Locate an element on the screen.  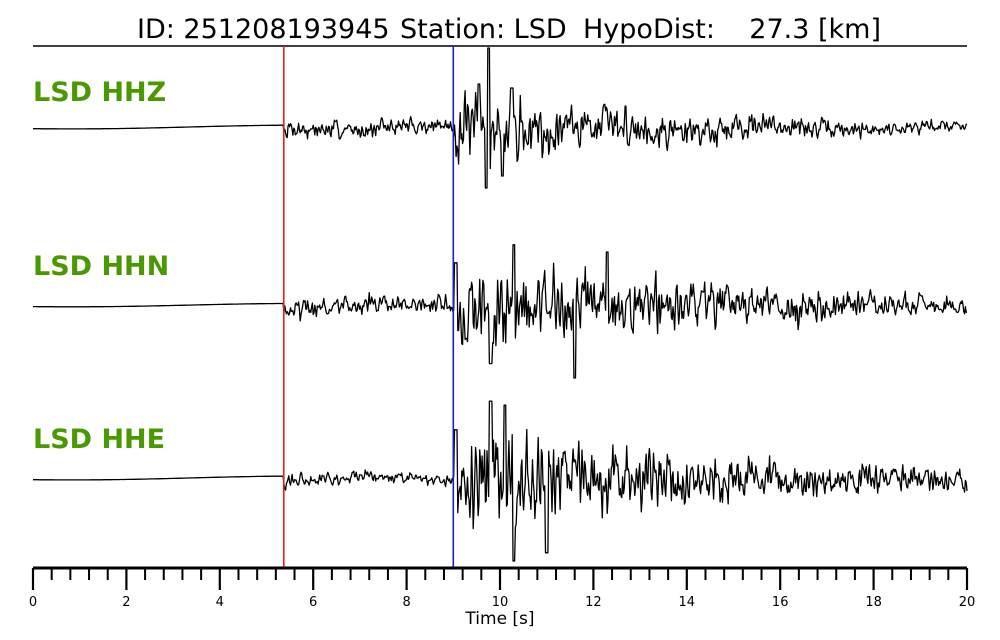
trace-label-hhz: LSD HHZ is located at coordinates (99, 92).